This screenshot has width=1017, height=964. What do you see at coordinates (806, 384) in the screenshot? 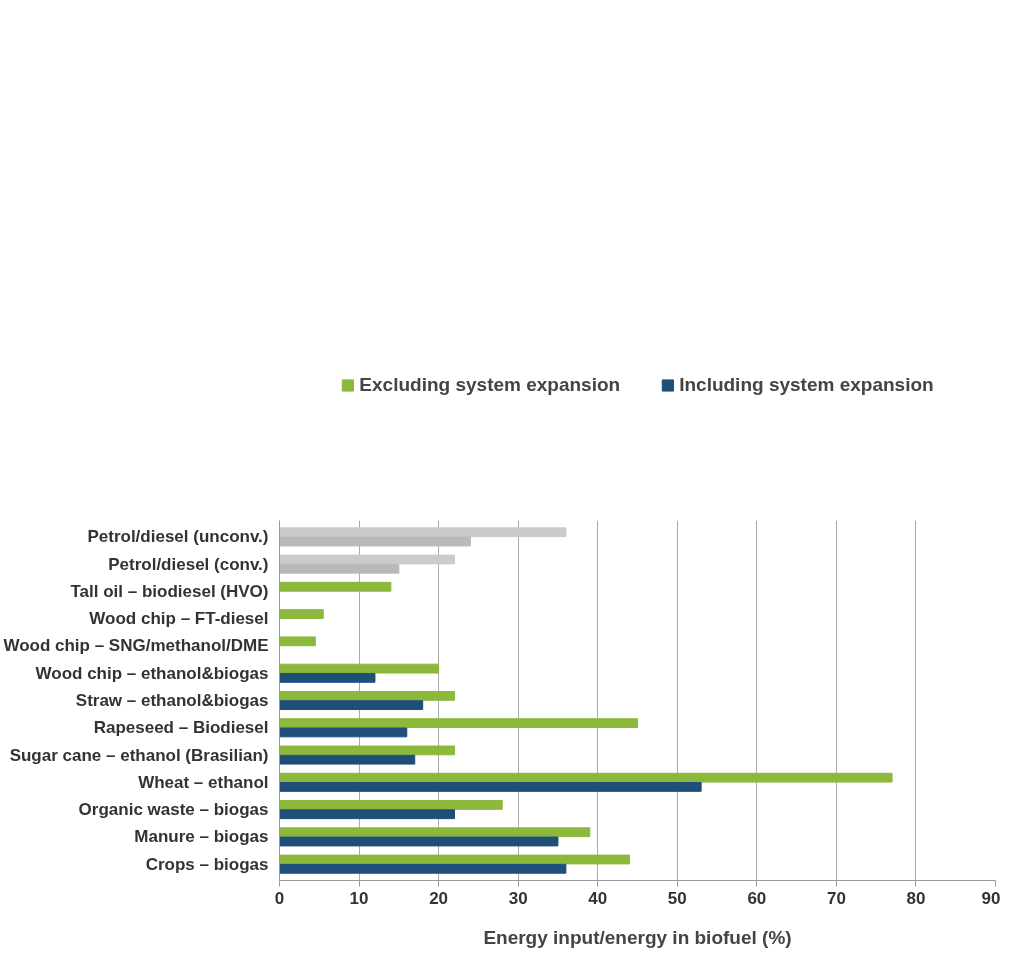
I see `legend-label: Including system expansion` at bounding box center [806, 384].